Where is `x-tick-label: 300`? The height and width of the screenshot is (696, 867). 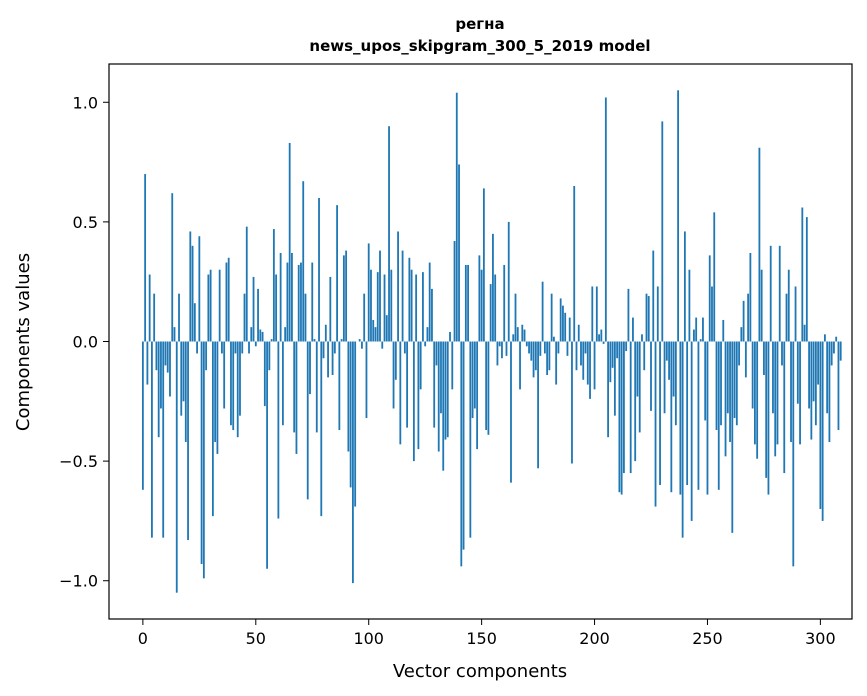 x-tick-label: 300 is located at coordinates (820, 638).